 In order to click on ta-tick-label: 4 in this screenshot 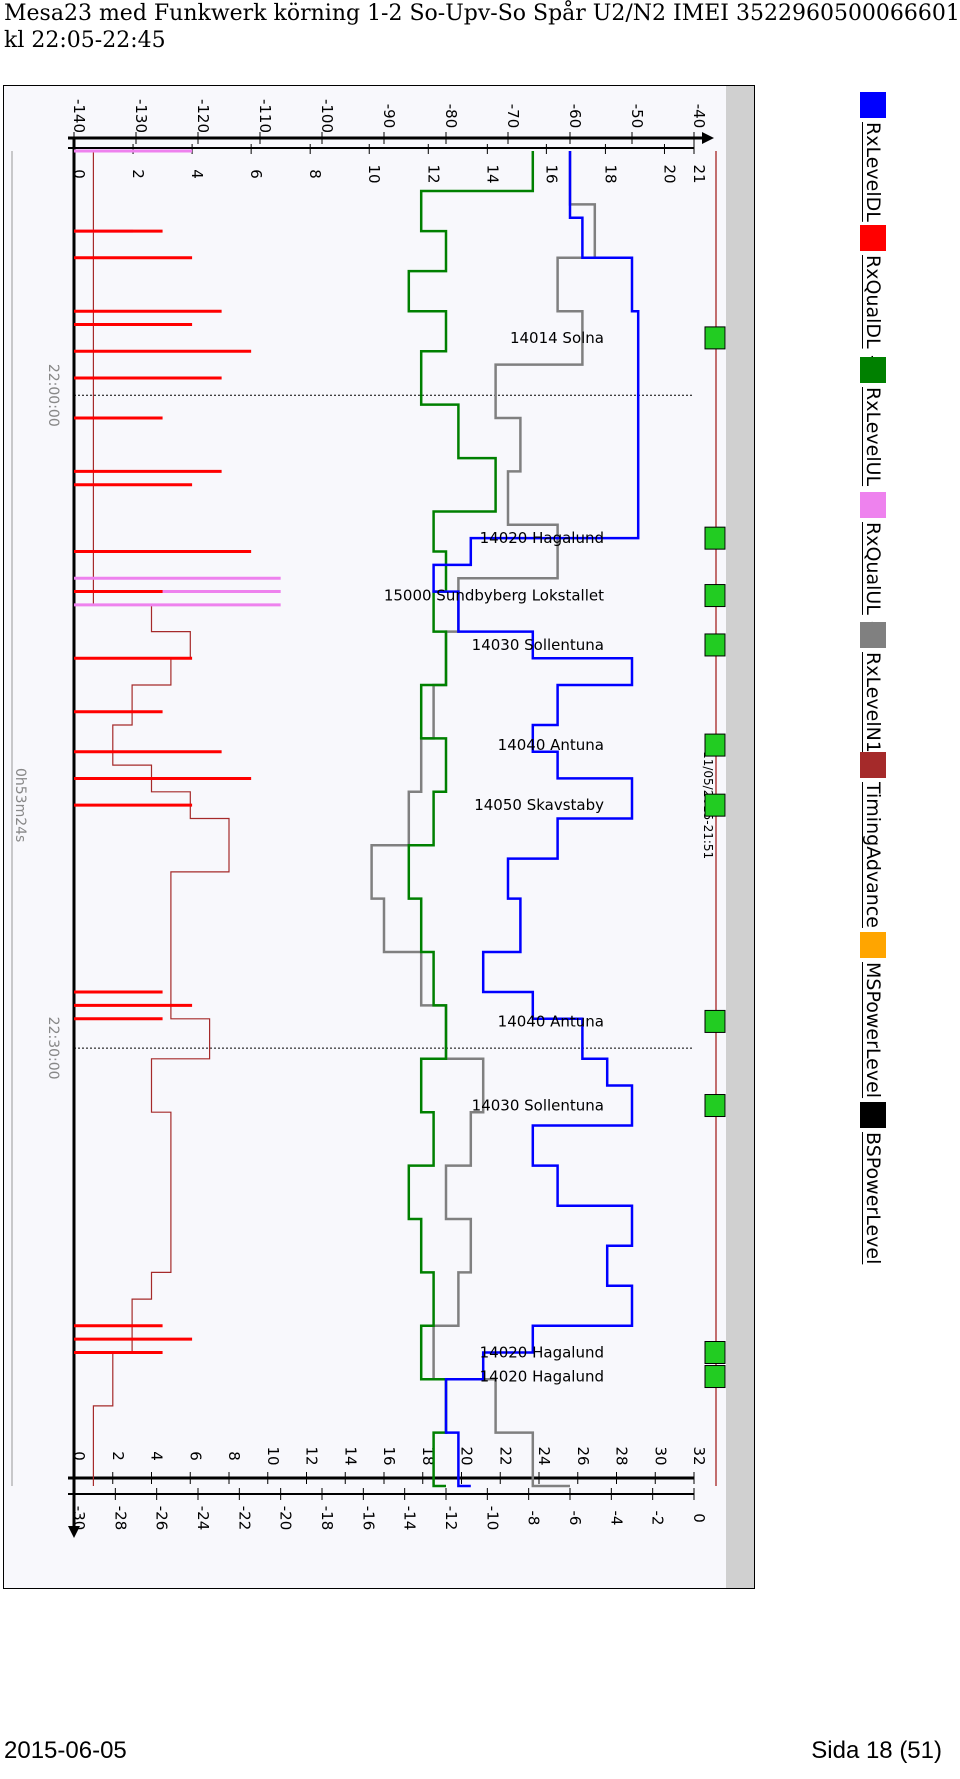, I will do `click(157, 1456)`.